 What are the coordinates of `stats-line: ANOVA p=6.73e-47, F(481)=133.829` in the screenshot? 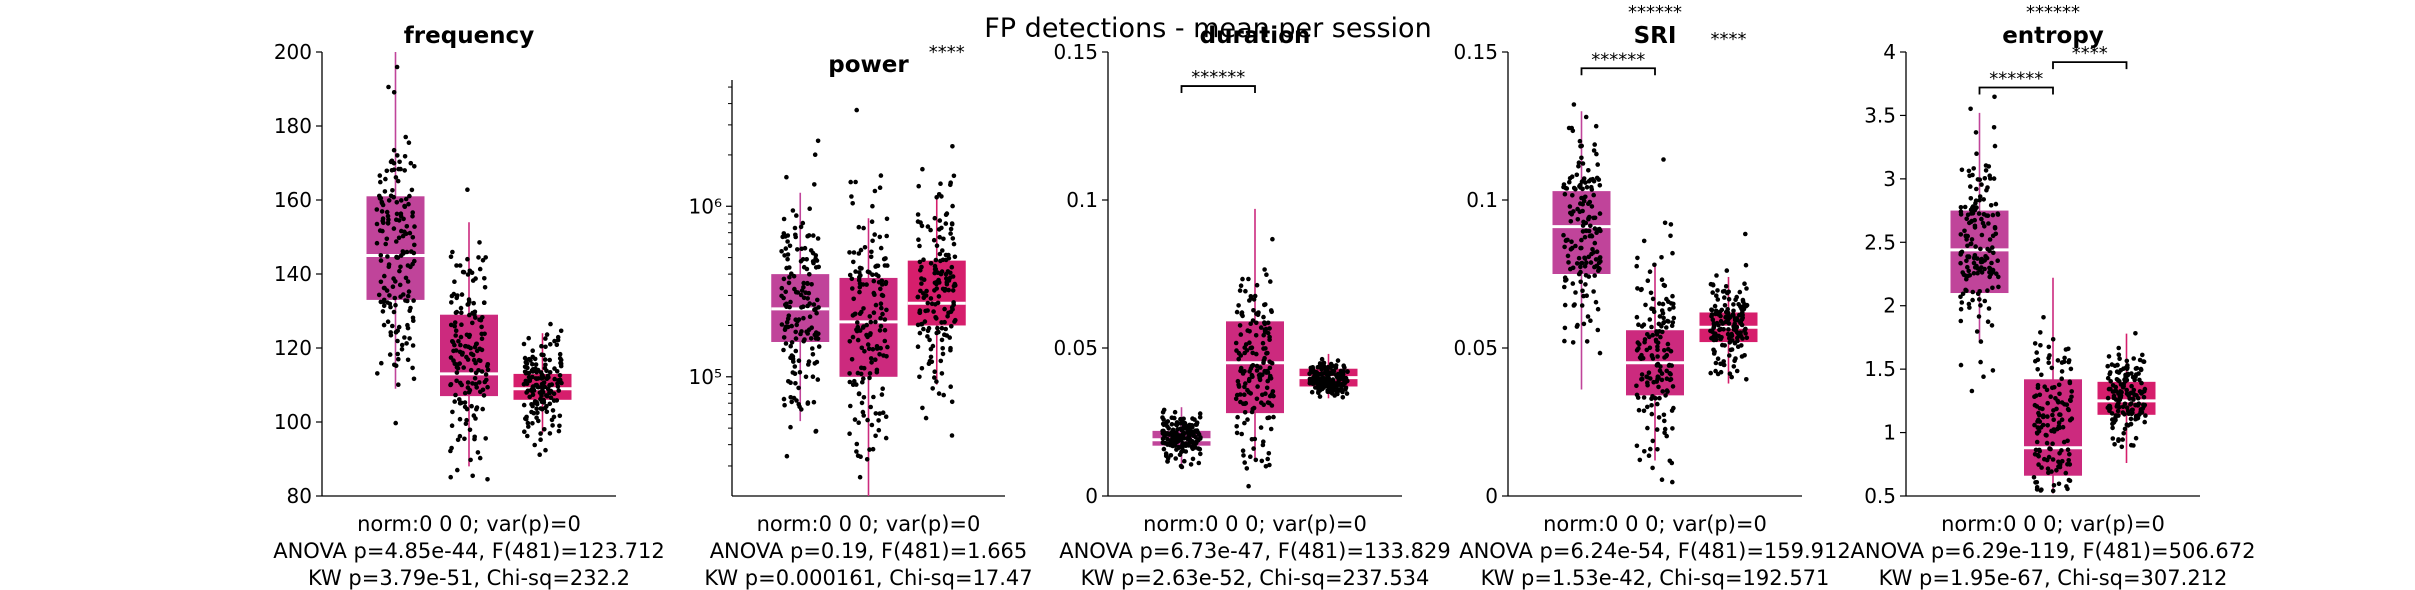 It's located at (1255, 551).